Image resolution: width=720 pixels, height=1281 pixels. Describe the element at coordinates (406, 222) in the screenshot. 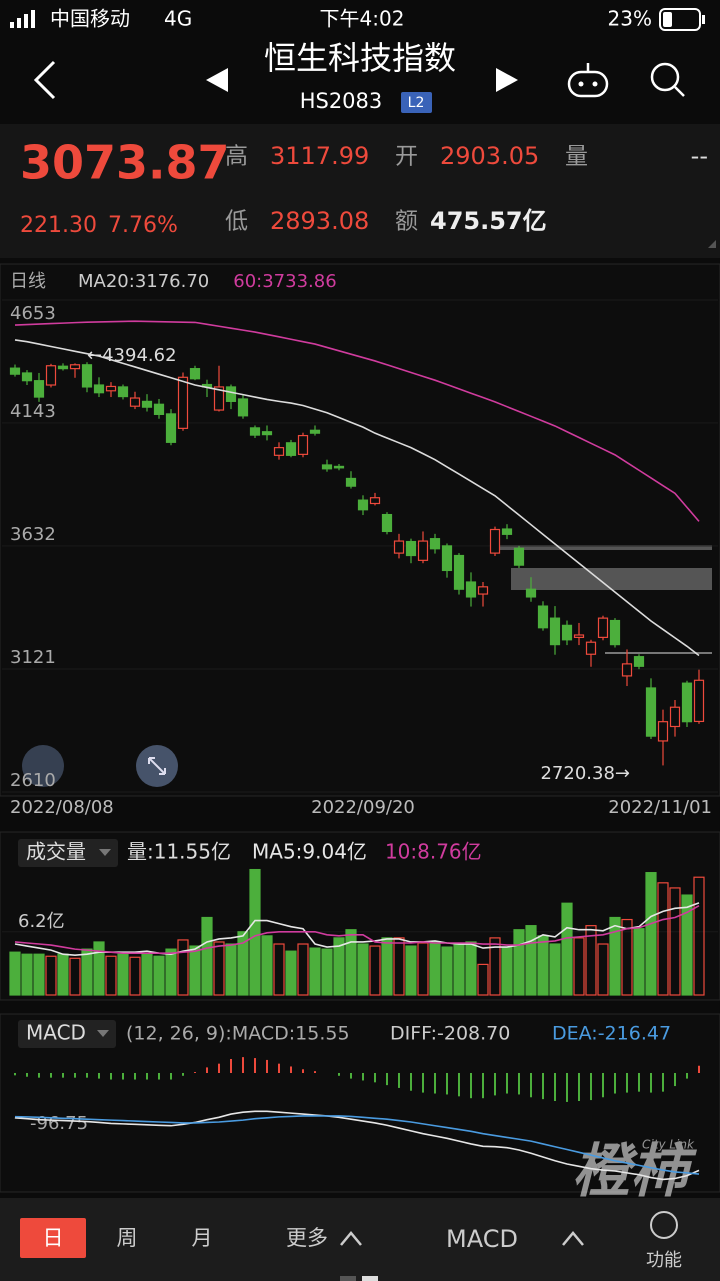

I see `field-label: 额` at that location.